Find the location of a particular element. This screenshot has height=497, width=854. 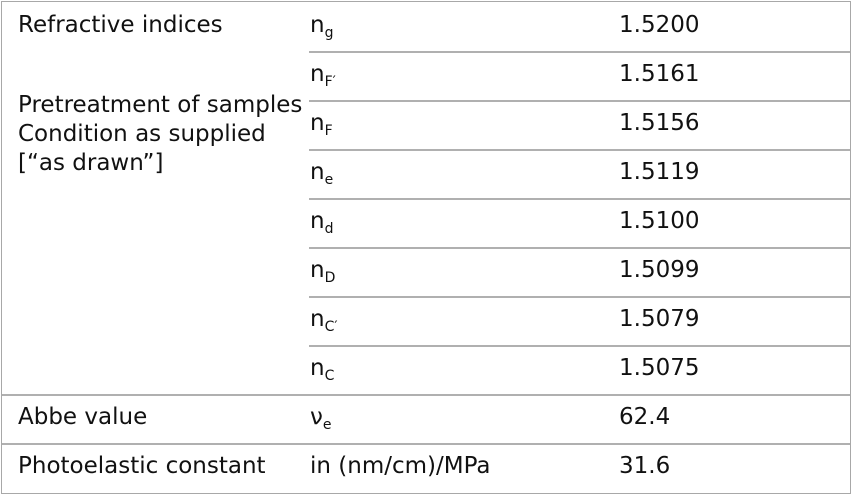

value-n-f: 1.5156 is located at coordinates (659, 123).